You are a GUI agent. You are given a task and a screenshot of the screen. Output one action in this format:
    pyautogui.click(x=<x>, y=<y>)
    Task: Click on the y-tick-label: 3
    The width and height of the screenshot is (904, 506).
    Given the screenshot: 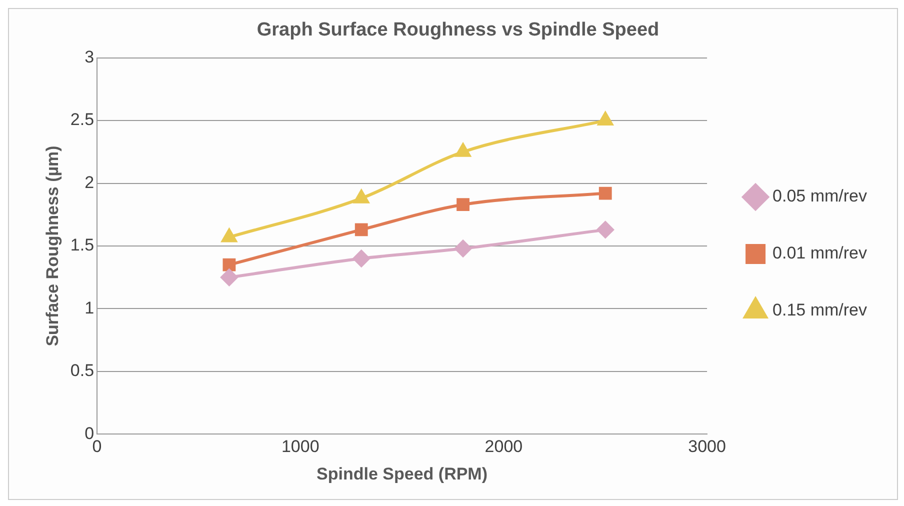 What is the action you would take?
    pyautogui.click(x=89, y=56)
    